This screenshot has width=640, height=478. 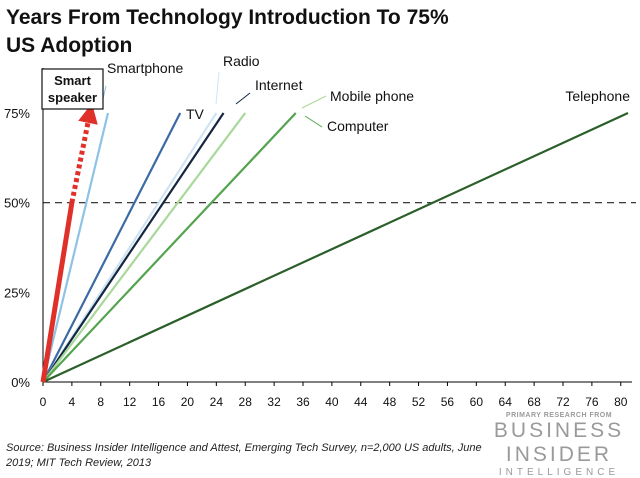 I want to click on smart-speaker-projection, so click(x=83, y=153).